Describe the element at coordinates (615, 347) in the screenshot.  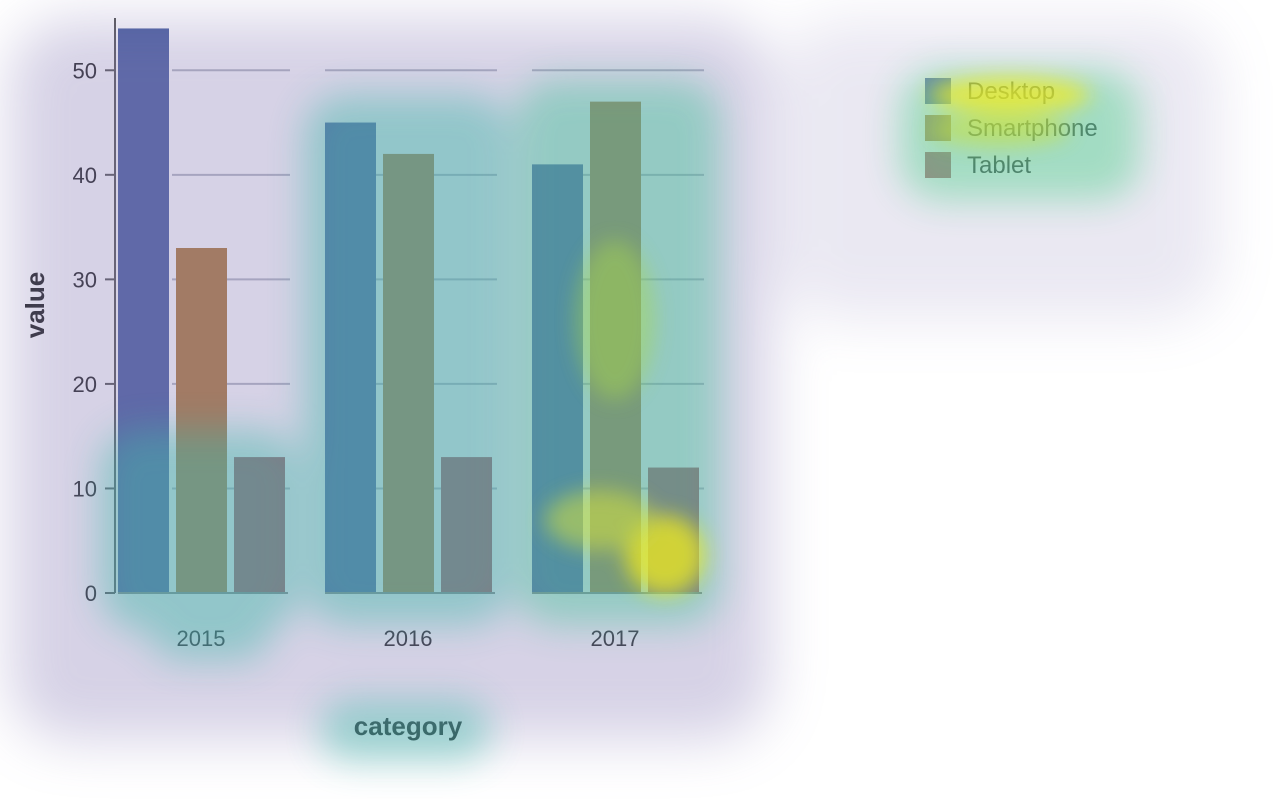
I see `bar-smartphone-2017` at that location.